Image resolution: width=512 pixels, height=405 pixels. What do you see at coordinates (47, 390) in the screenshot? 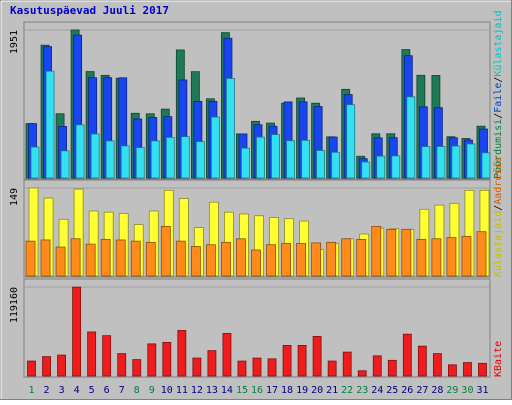
I see `x-tick-label-day-2: 2` at bounding box center [47, 390].